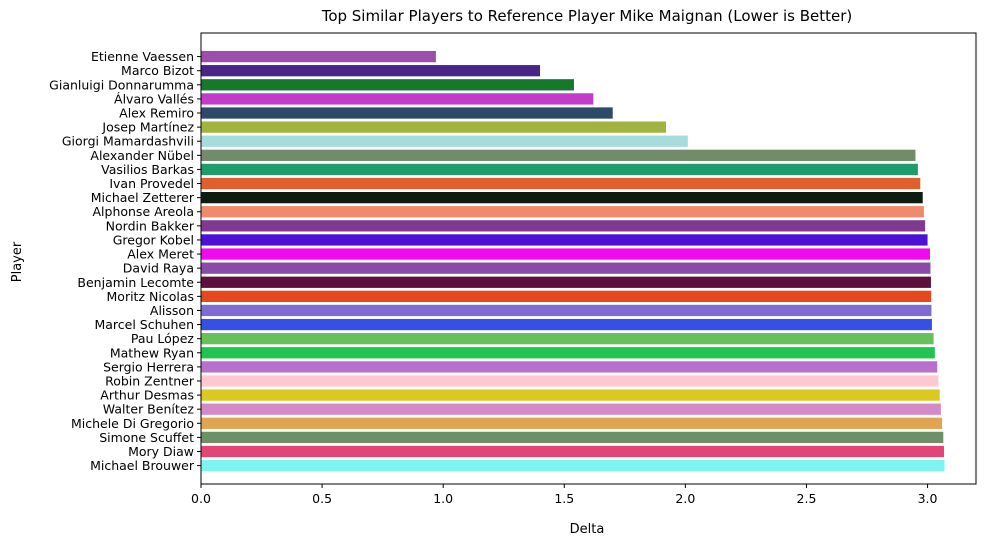 This screenshot has width=985, height=545. What do you see at coordinates (160, 254) in the screenshot?
I see `y-tick-label: Alex Meret` at bounding box center [160, 254].